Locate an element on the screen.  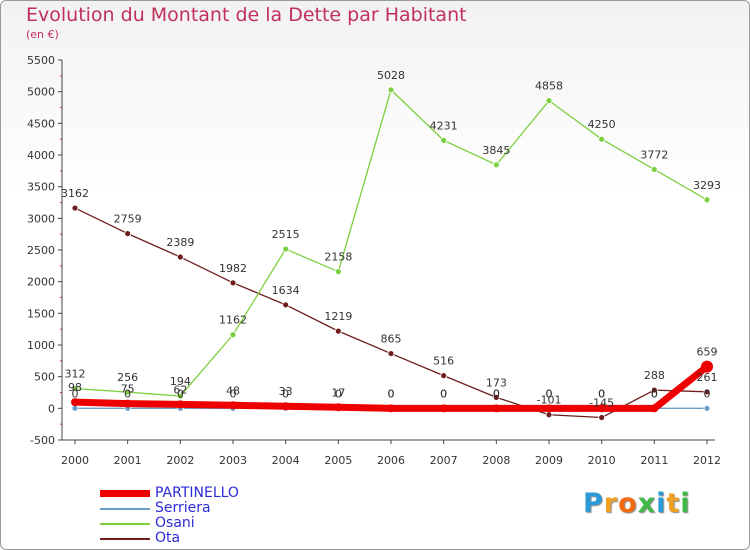
data-label-ota: -101 is located at coordinates (549, 400).